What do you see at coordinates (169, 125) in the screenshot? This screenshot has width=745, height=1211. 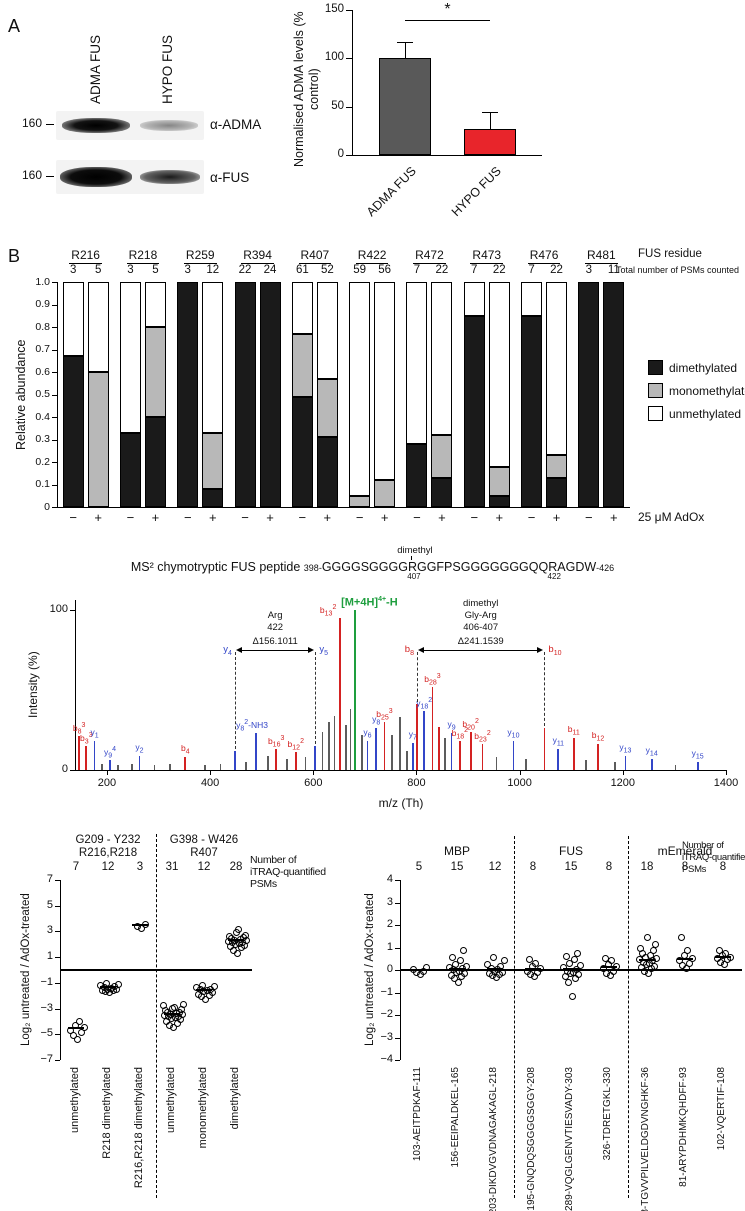 I see `blot-band-adma-lane2` at bounding box center [169, 125].